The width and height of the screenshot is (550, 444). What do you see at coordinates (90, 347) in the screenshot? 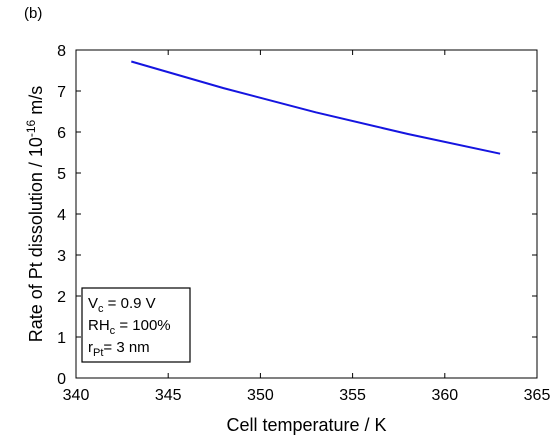
I see `annotation-symbol: r` at bounding box center [90, 347].